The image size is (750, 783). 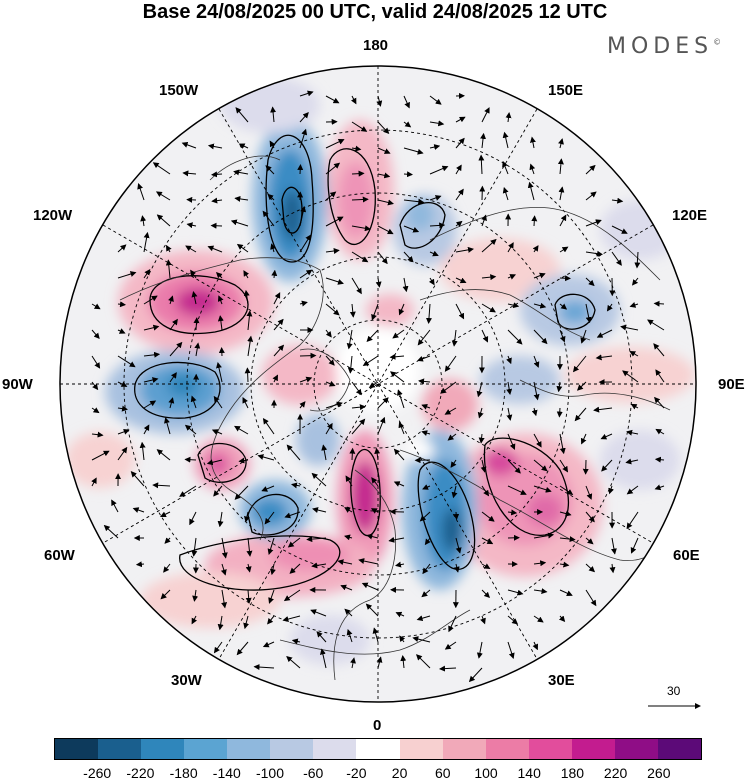 What do you see at coordinates (529, 773) in the screenshot?
I see `colorbar-tick-label: 140` at bounding box center [529, 773].